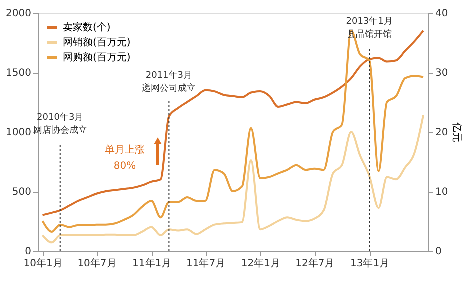 The height and width of the screenshot is (282, 474). What do you see at coordinates (60, 124) in the screenshot?
I see `ref-line-label: 2010年3月网店协会成立` at bounding box center [60, 124].